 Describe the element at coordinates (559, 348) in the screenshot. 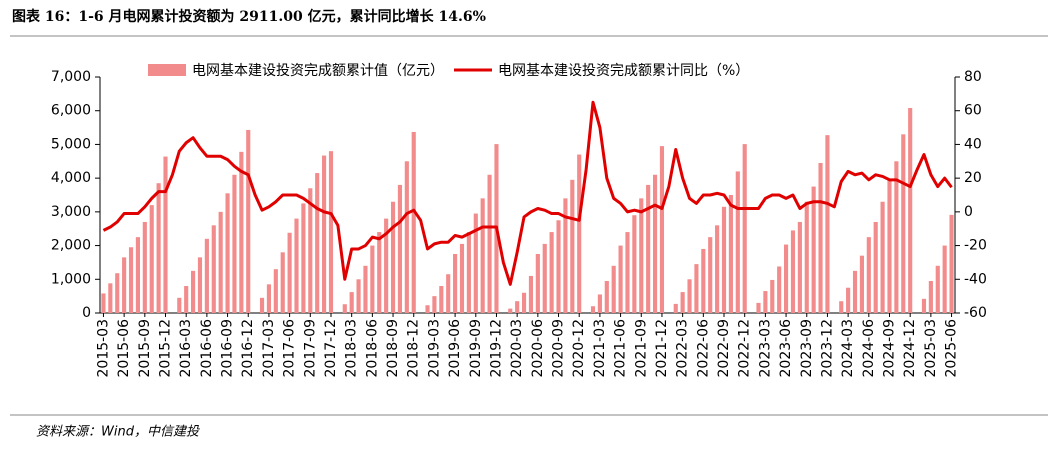

I see `x-tick-label: 2020-09` at that location.